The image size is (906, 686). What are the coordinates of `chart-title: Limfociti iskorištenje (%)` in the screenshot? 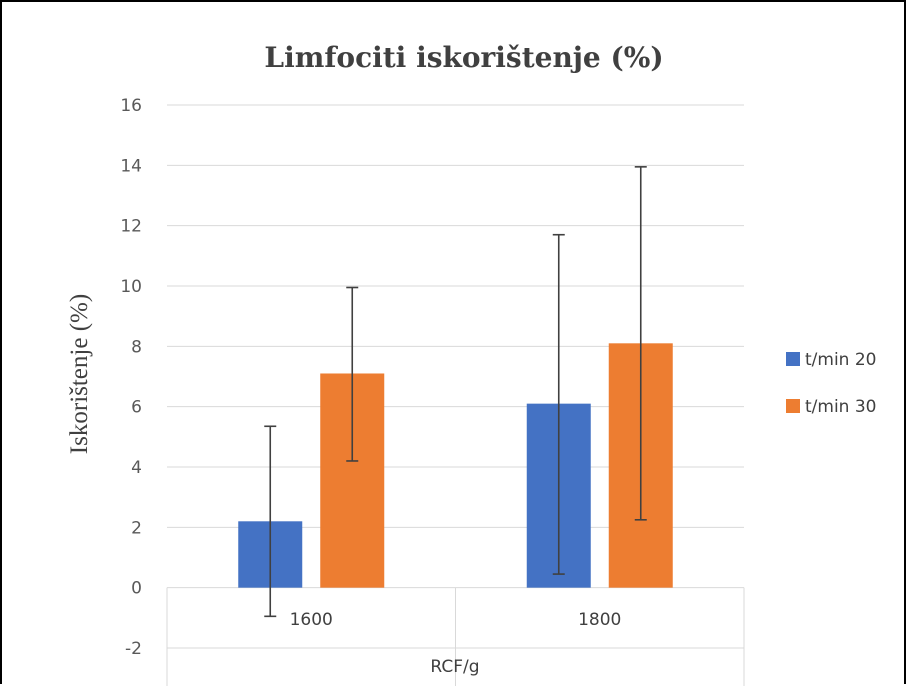 It's located at (463, 57).